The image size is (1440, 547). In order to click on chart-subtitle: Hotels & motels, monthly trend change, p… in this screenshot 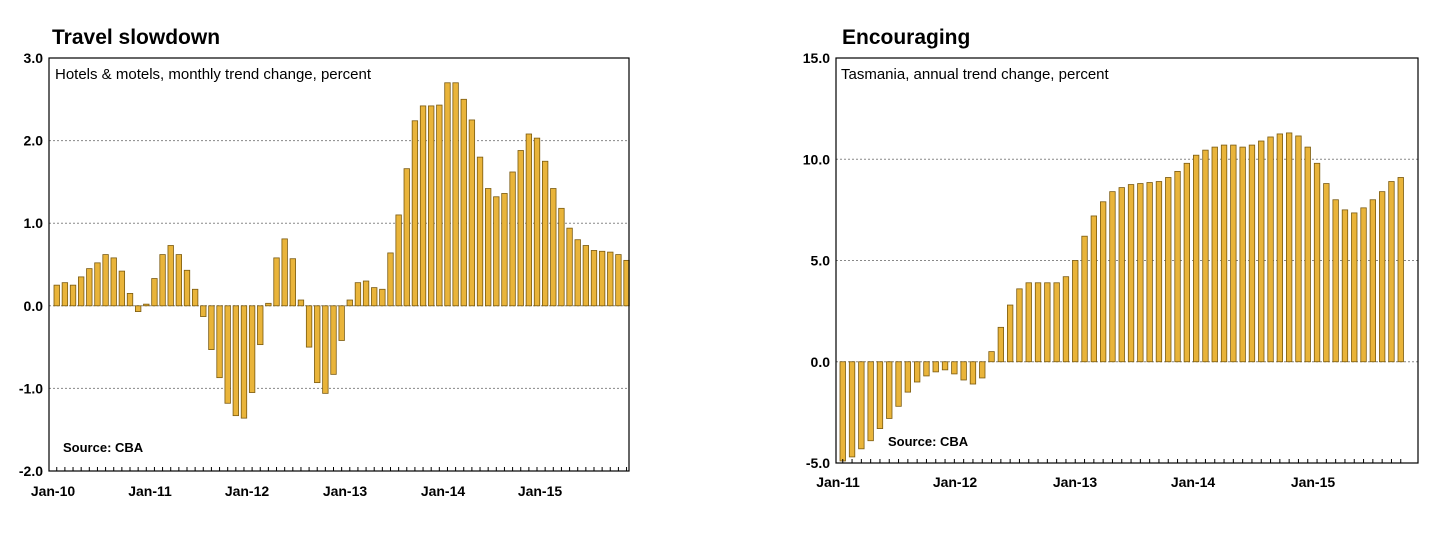, I will do `click(213, 74)`.